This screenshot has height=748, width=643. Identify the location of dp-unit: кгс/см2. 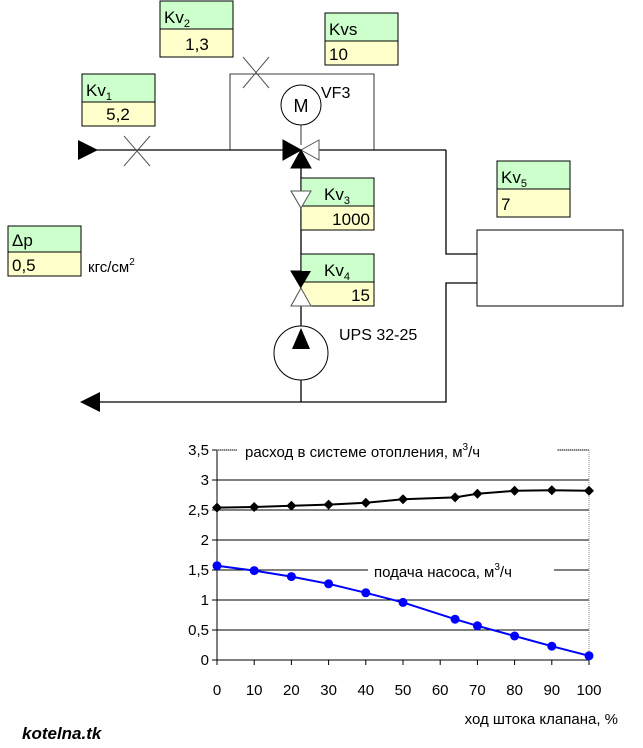
(111, 266).